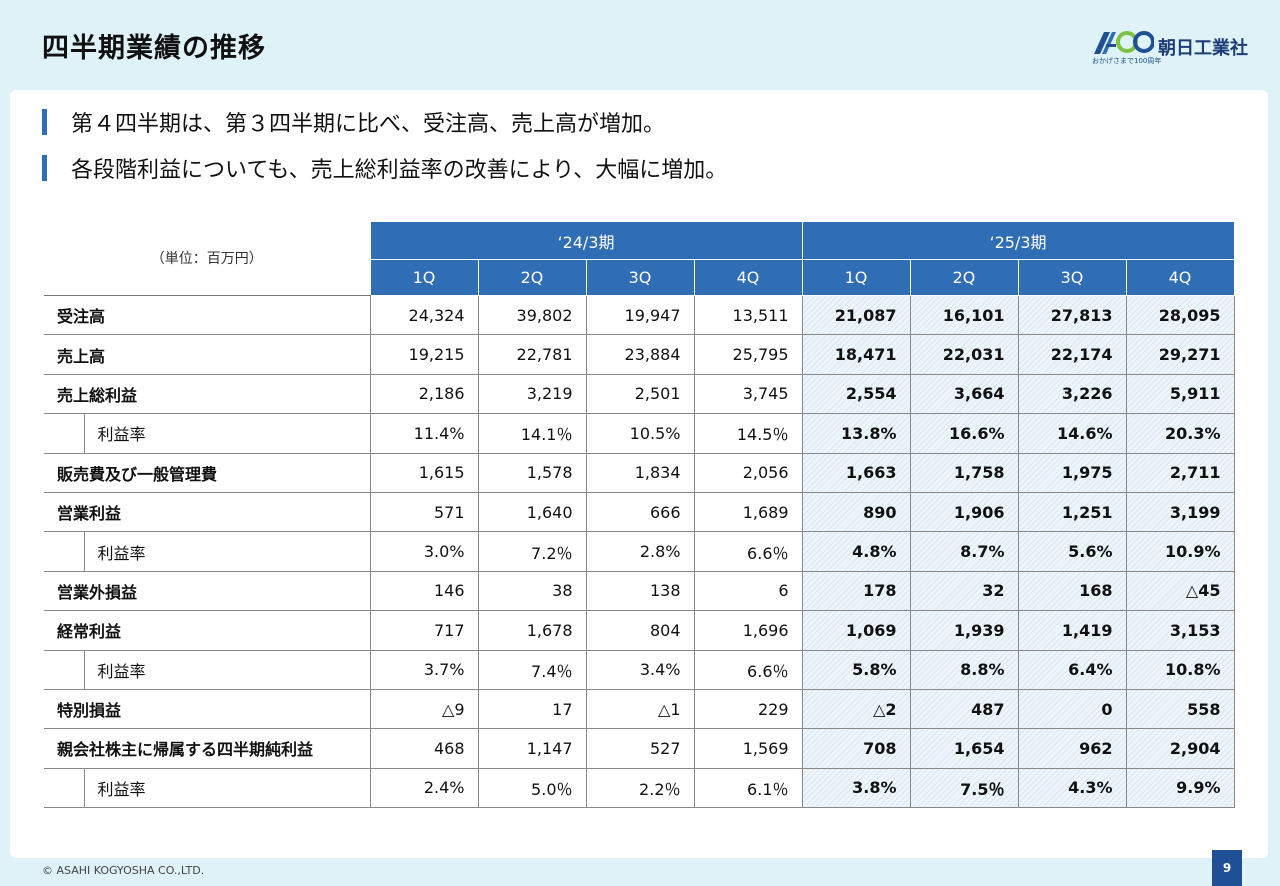 This screenshot has height=886, width=1280. What do you see at coordinates (1072, 277) in the screenshot?
I see `quarter-header: 3Q` at bounding box center [1072, 277].